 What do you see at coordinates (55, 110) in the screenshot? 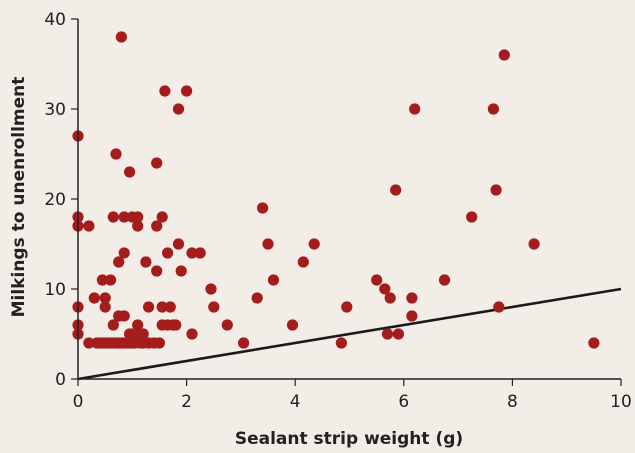
I see `y-tick-label: 30` at bounding box center [55, 110].